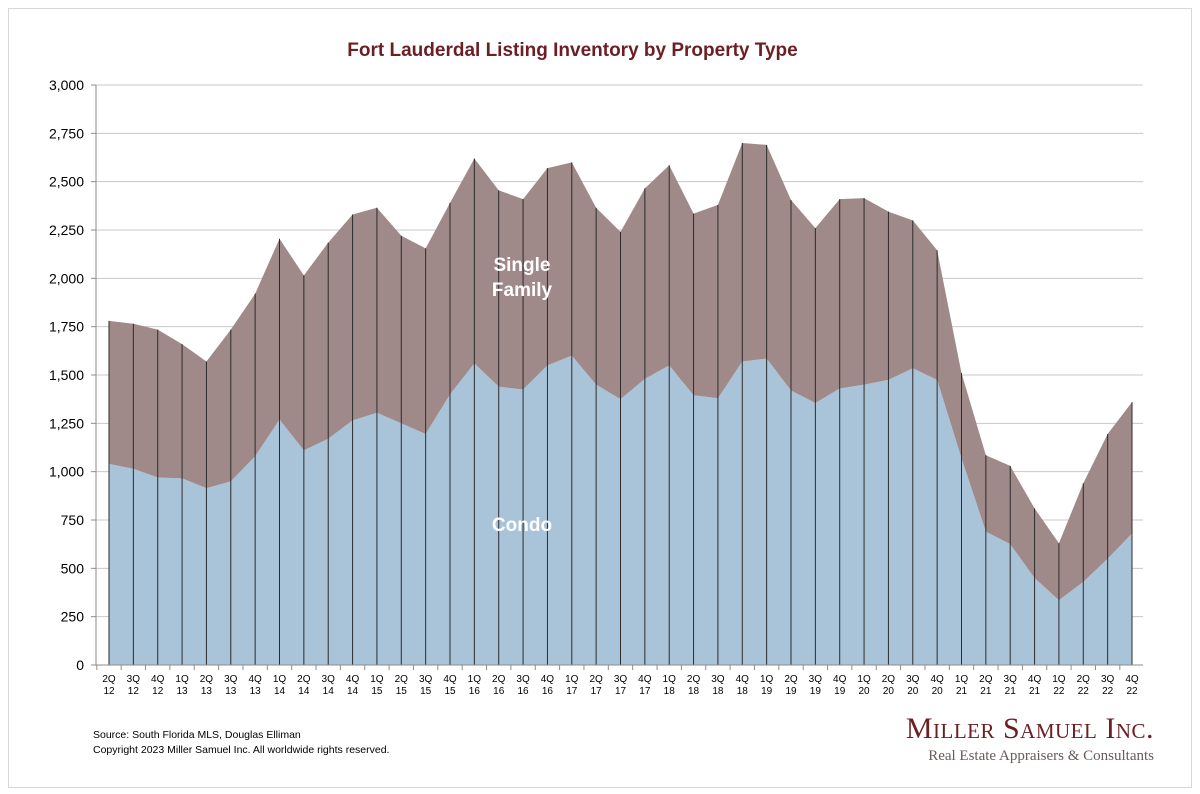 The width and height of the screenshot is (1200, 794). I want to click on x-tick-label: 2Q 13, so click(207, 685).